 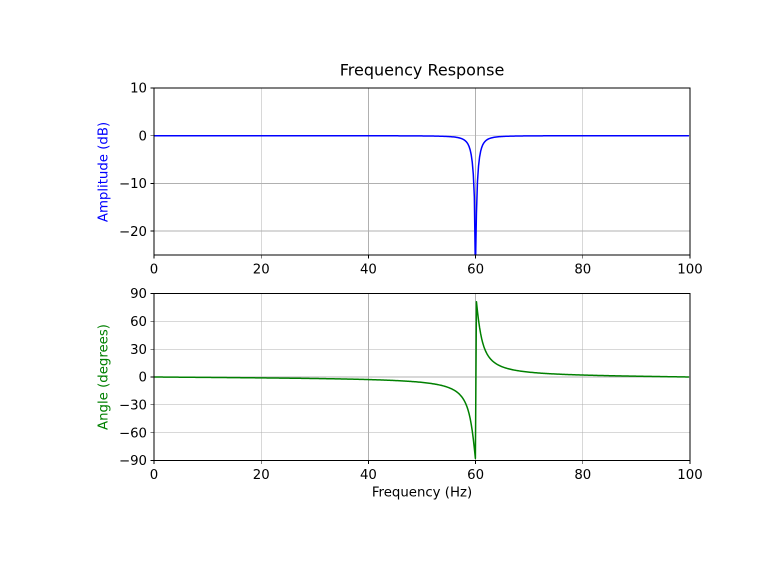 I want to click on ax0-ytick-label-0: 0, so click(x=143, y=136).